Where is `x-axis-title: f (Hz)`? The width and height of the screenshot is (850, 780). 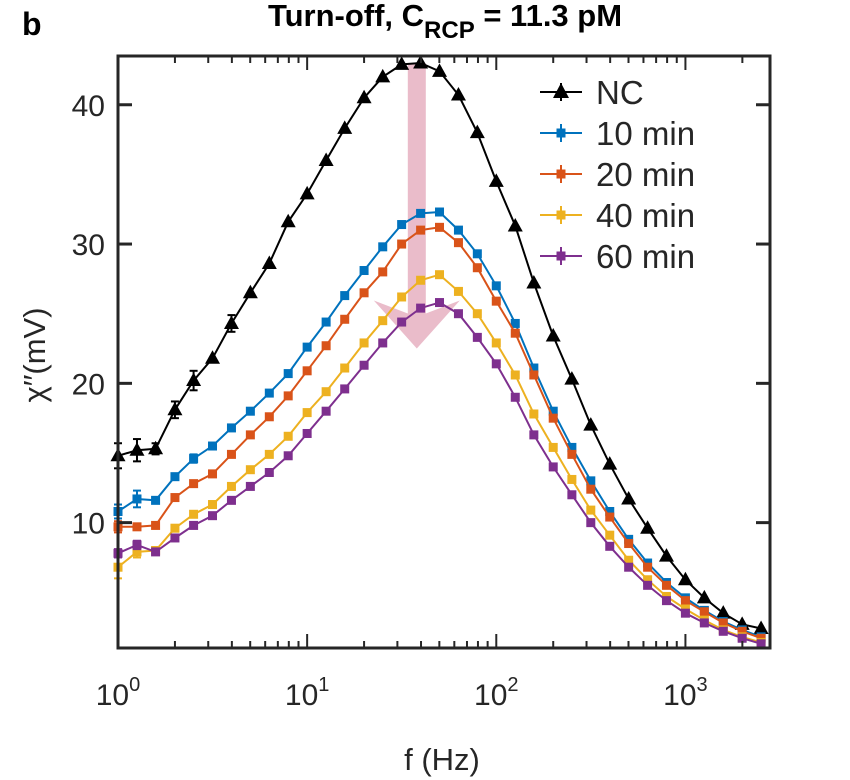 x-axis-title: f (Hz) is located at coordinates (442, 759).